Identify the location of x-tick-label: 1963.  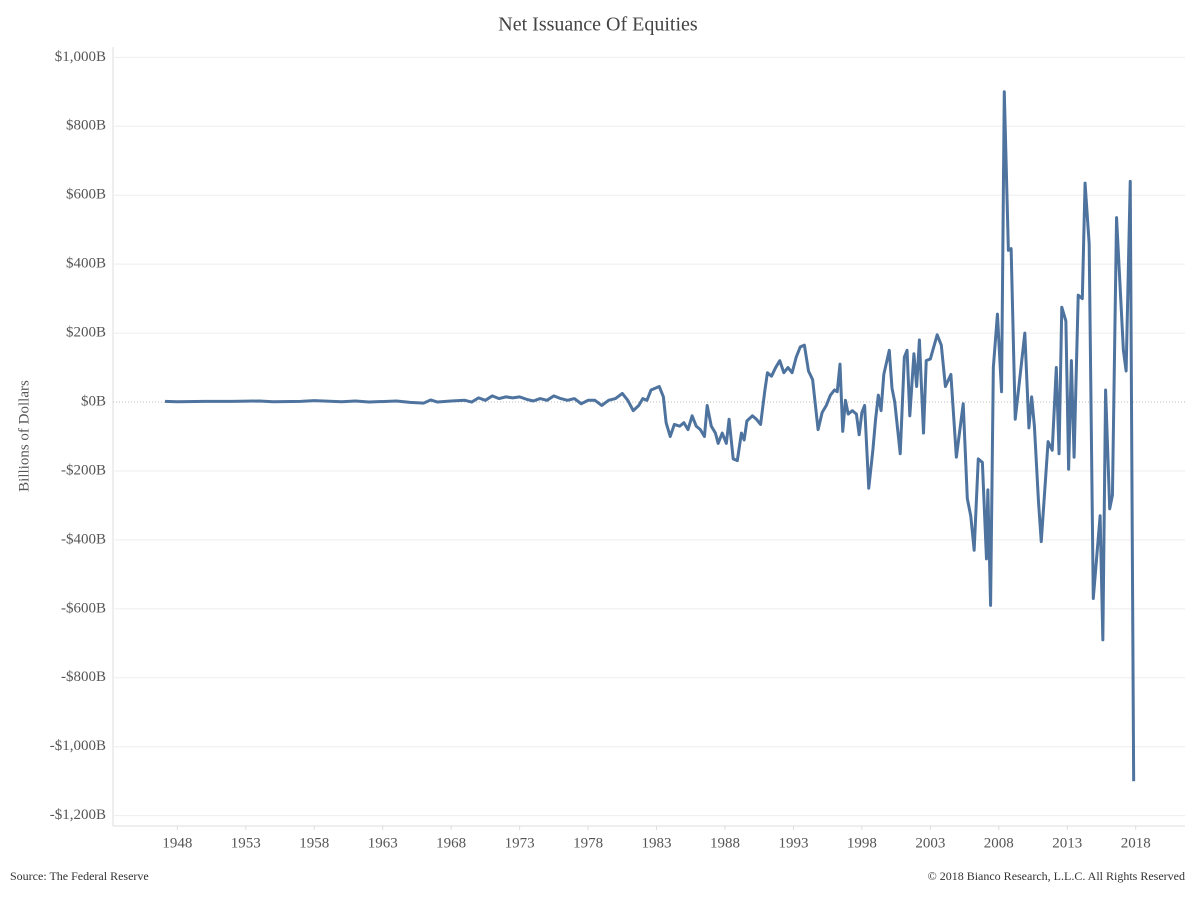
(383, 843).